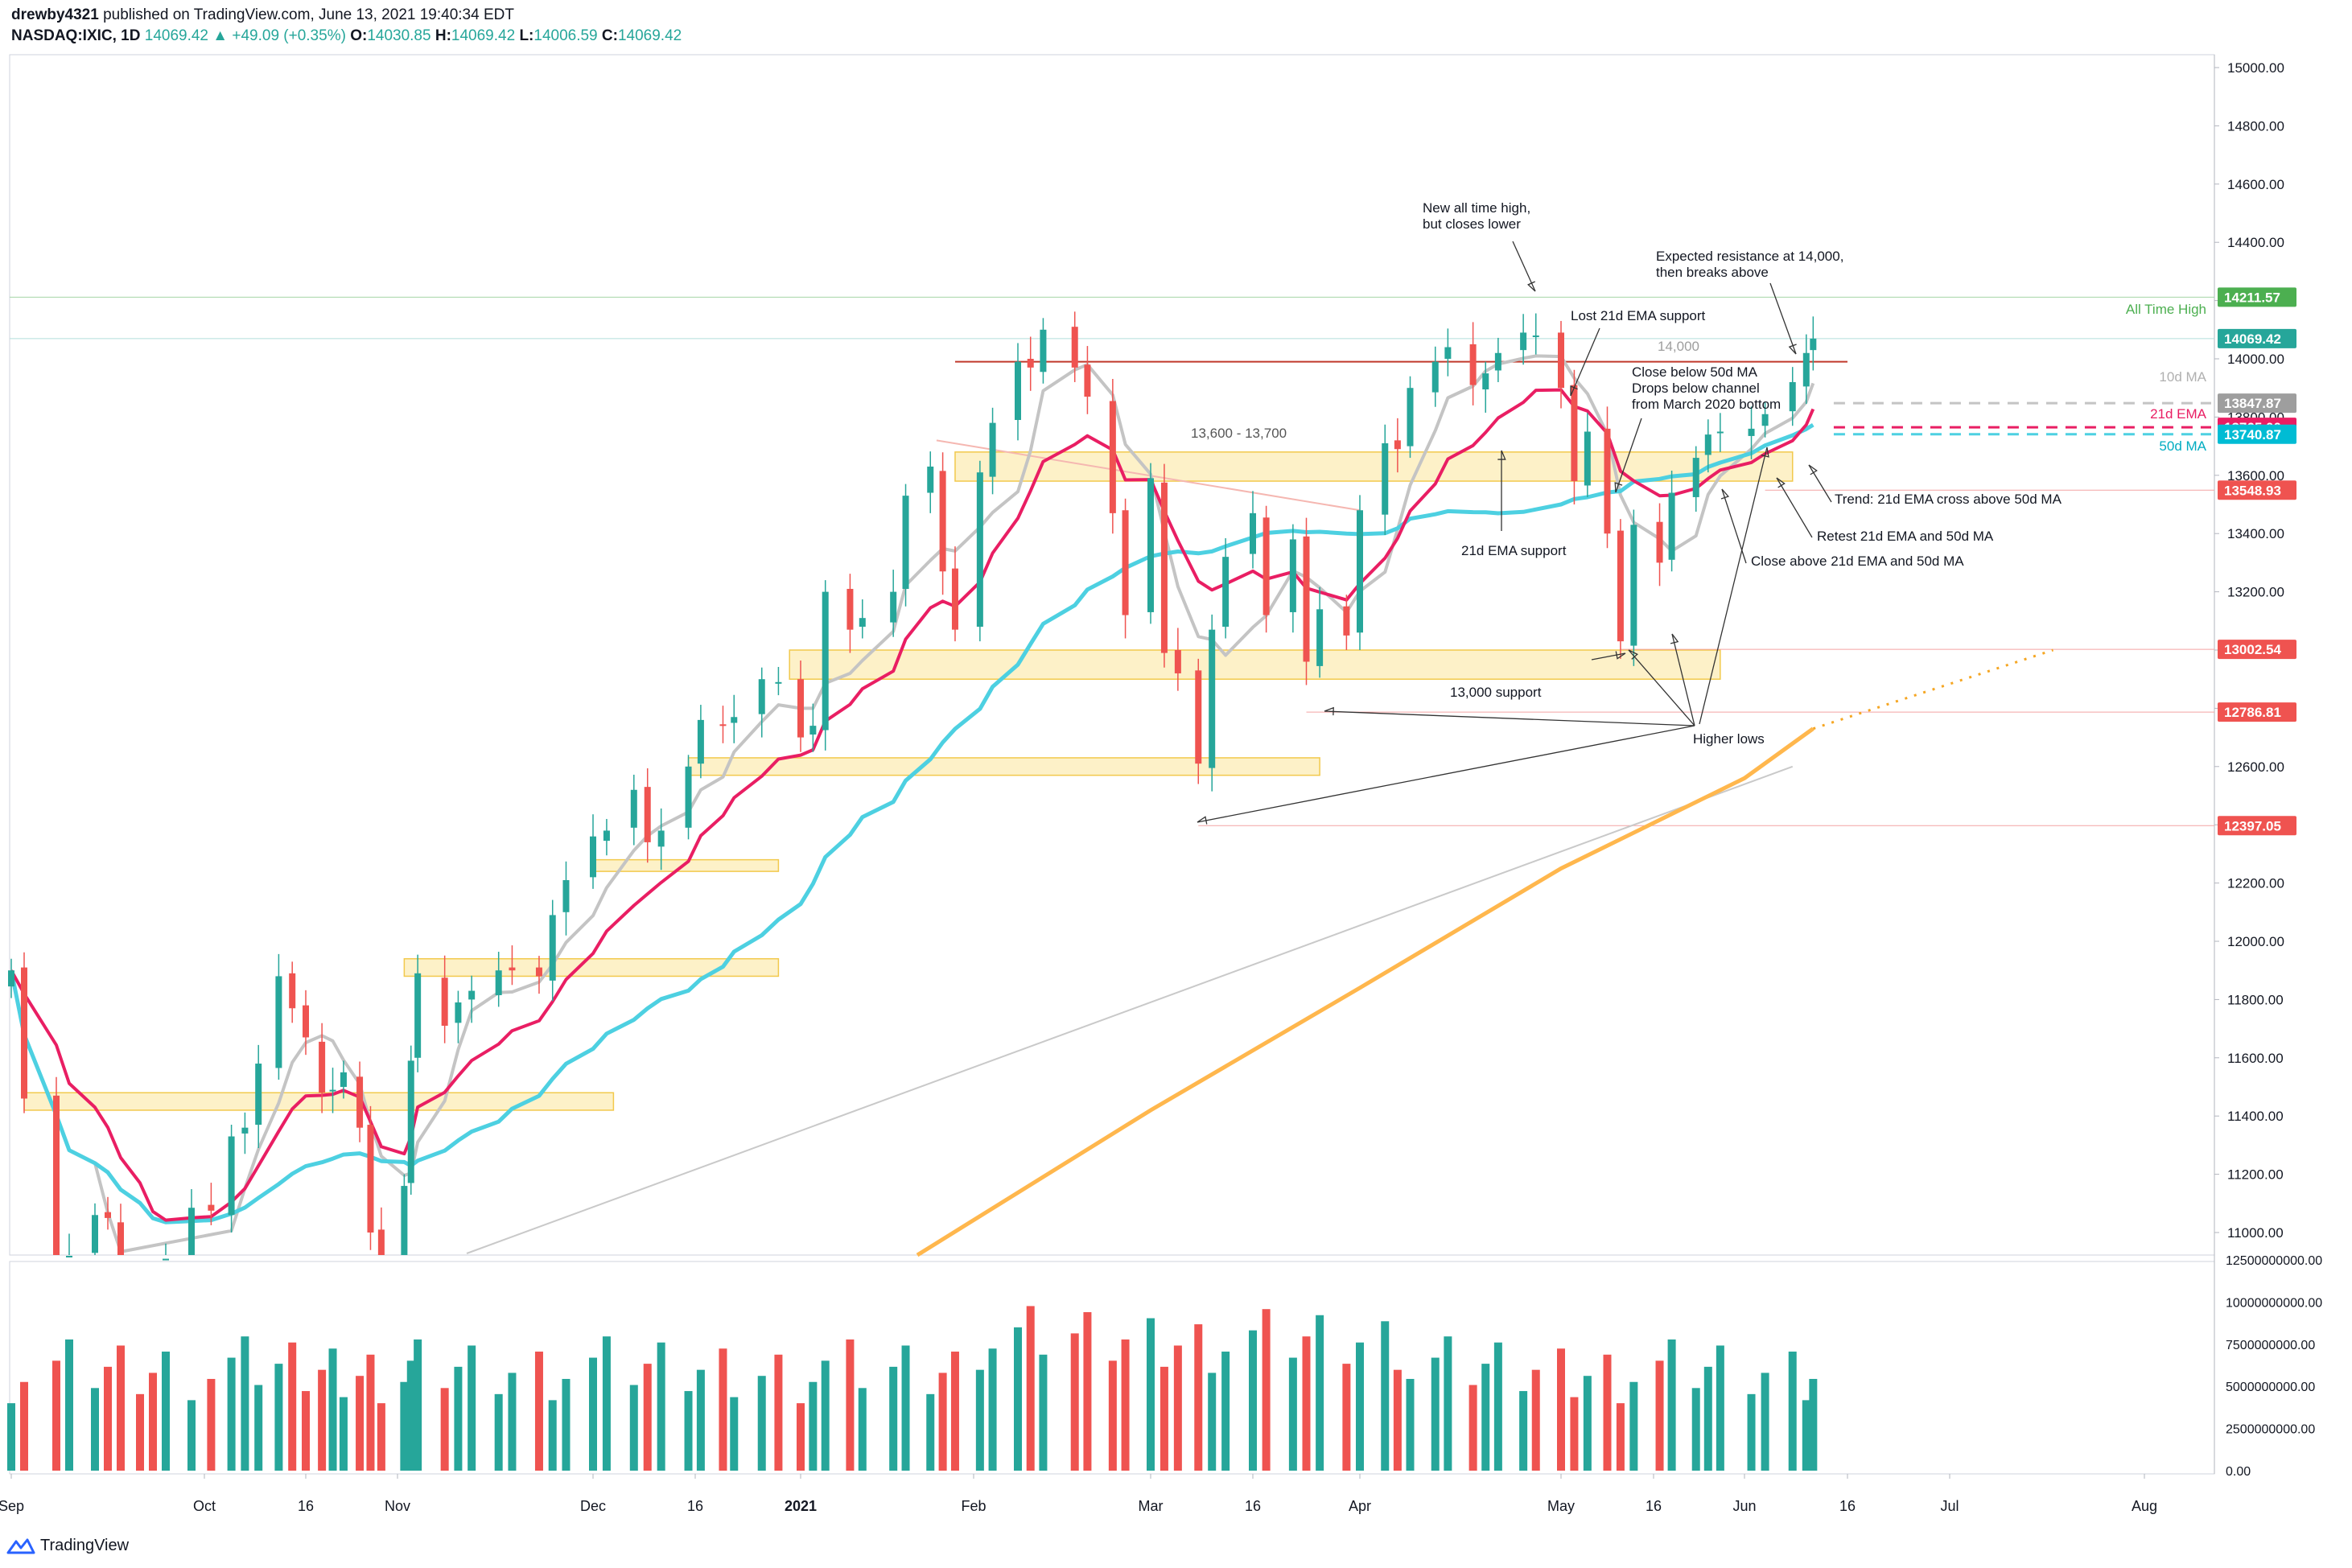 The image size is (2352, 1568). I want to click on note-retest: Retest 21d EMA and 50d MA, so click(1906, 536).